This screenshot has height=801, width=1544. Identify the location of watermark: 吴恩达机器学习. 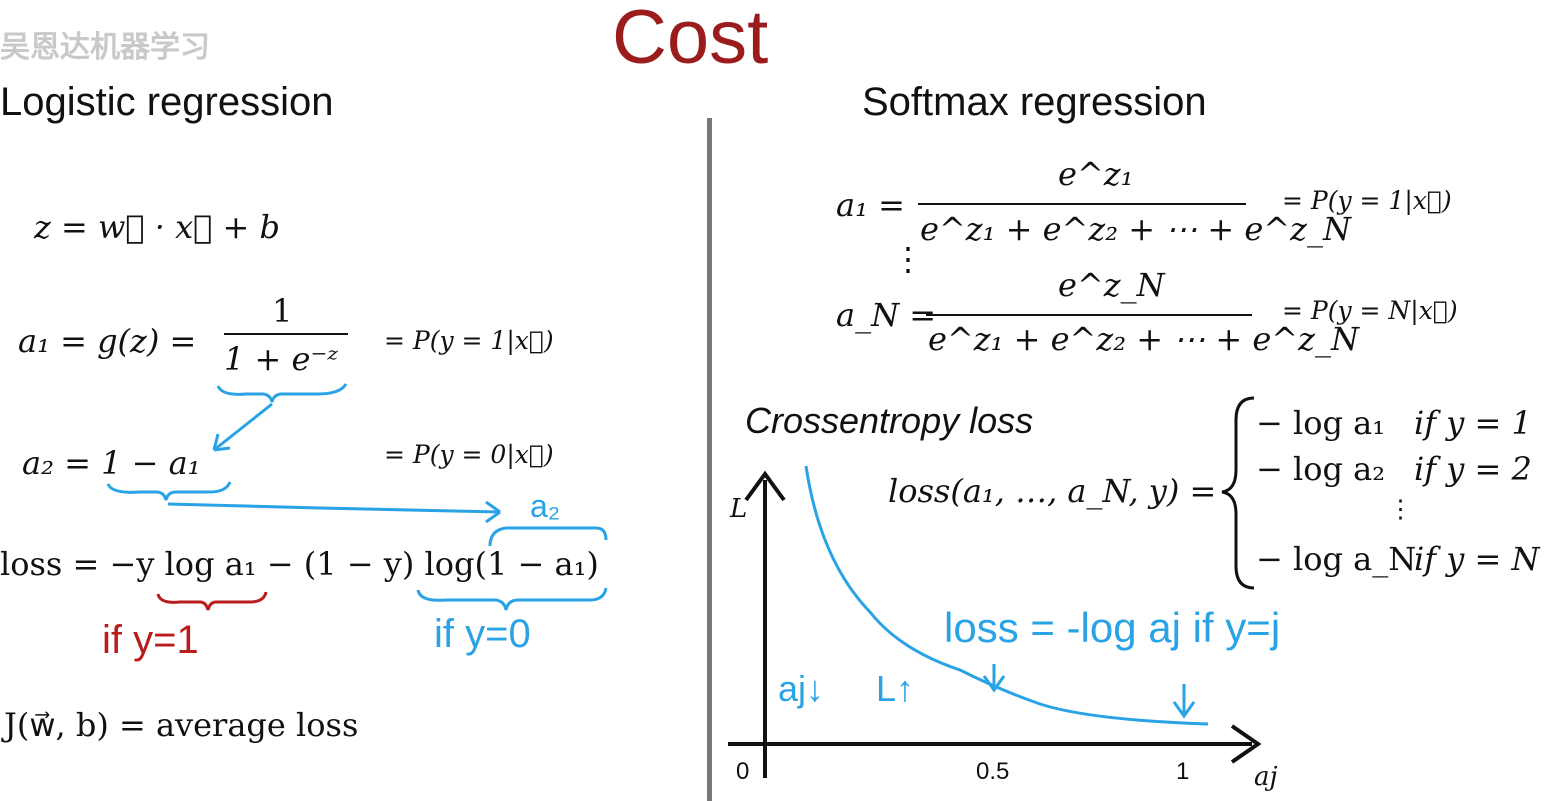
(105, 47).